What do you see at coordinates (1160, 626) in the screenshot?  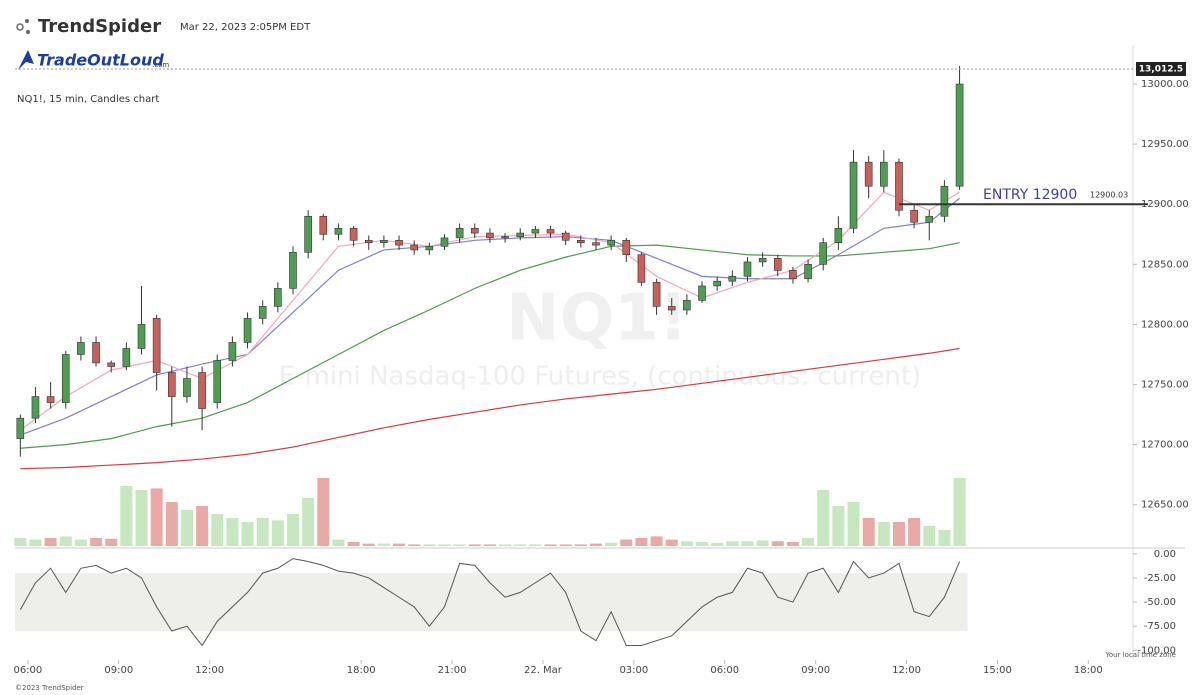 I see `y-tick-label: -75.00` at bounding box center [1160, 626].